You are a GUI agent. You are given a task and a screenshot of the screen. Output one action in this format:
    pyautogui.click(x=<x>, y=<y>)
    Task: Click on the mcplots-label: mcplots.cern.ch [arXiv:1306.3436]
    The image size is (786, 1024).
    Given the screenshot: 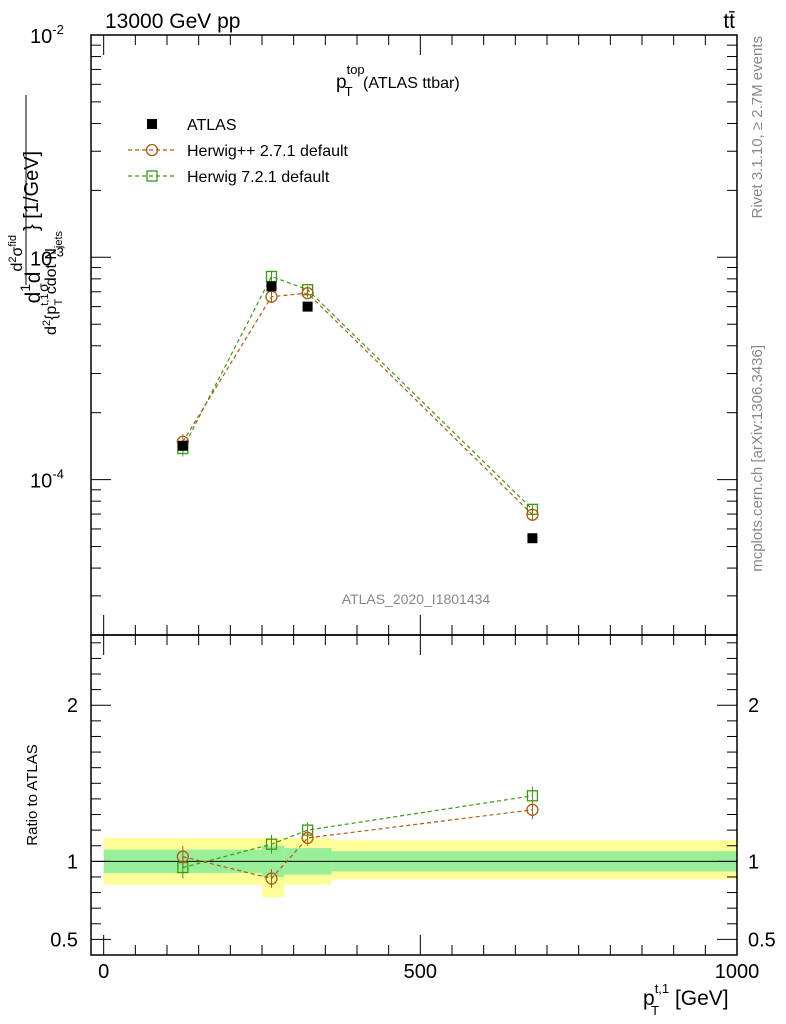 What is the action you would take?
    pyautogui.click(x=757, y=458)
    